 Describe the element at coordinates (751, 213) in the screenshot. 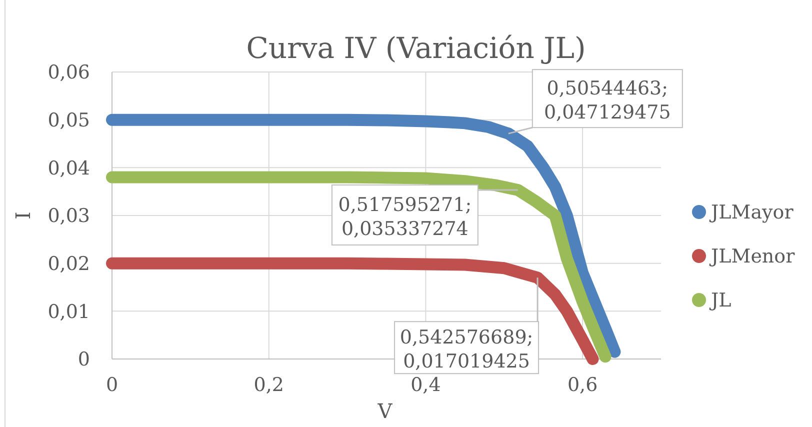

I see `legend-label: JLMayor` at that location.